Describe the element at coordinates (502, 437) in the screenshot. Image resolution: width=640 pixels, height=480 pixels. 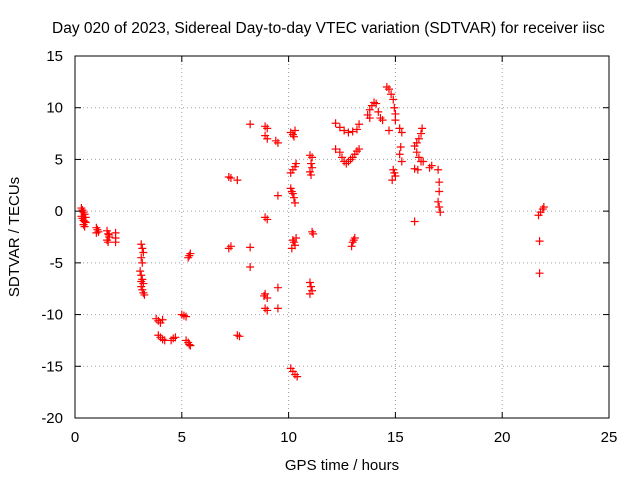
I see `x-tick-label: 20` at that location.